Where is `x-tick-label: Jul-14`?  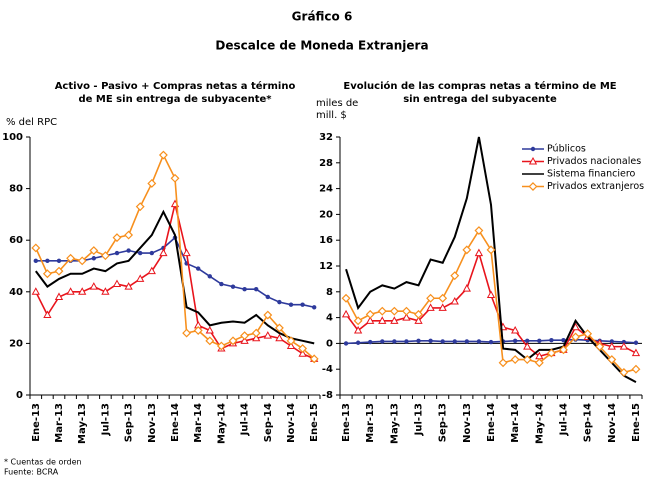
x-tick-label: Jul-14 is located at coordinates (245, 419).